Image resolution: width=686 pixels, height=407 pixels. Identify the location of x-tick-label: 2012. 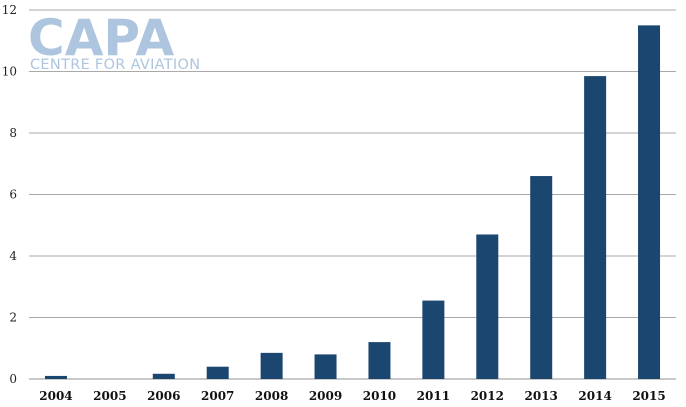
(487, 396).